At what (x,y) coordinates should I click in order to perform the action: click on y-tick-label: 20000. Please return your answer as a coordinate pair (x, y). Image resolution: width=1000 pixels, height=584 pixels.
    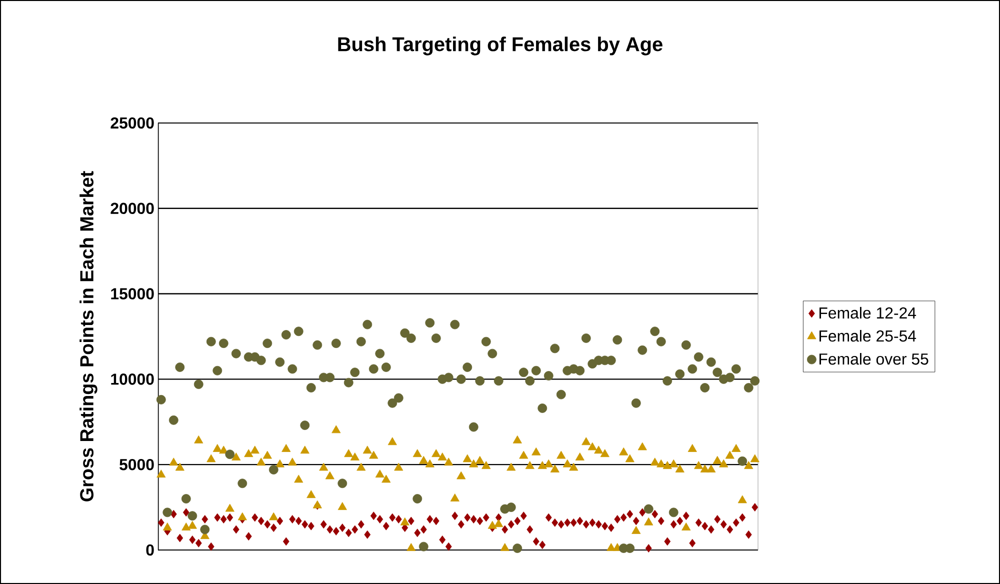
    Looking at the image, I should click on (132, 208).